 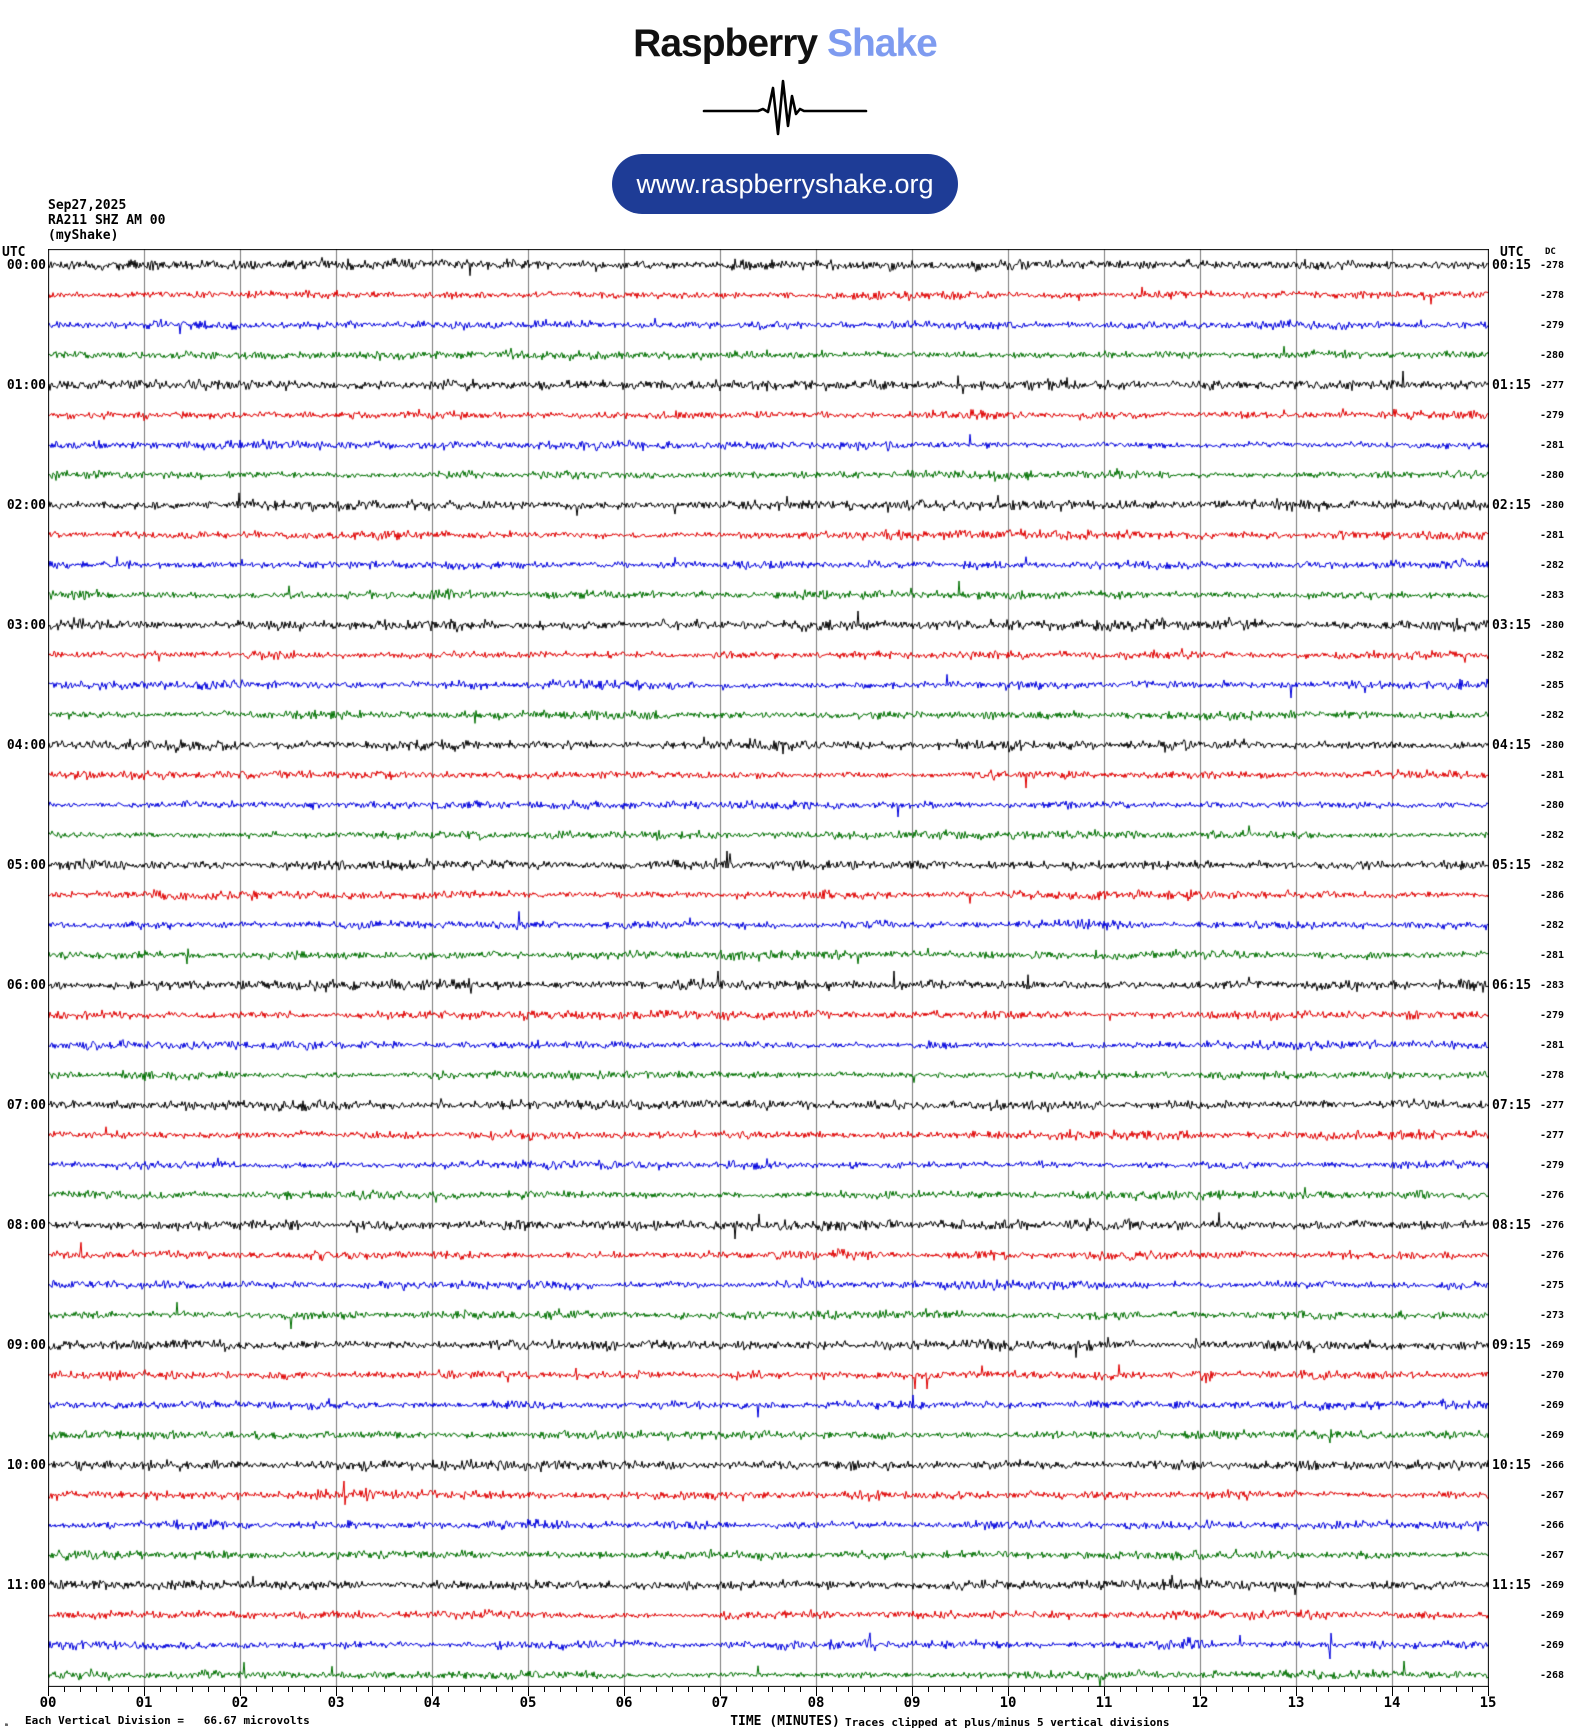 What do you see at coordinates (14, 252) in the screenshot?
I see `utc-left-header: UTC` at bounding box center [14, 252].